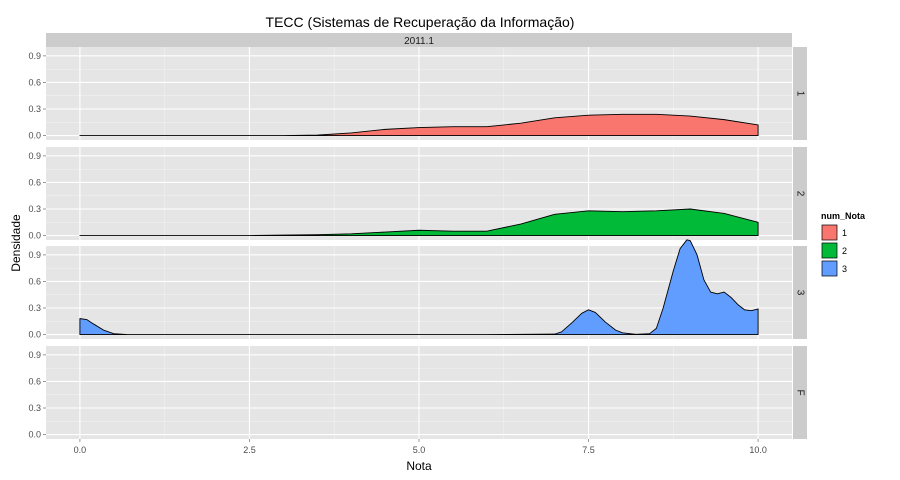  Describe the element at coordinates (844, 269) in the screenshot. I see `legend-label: 3` at that location.